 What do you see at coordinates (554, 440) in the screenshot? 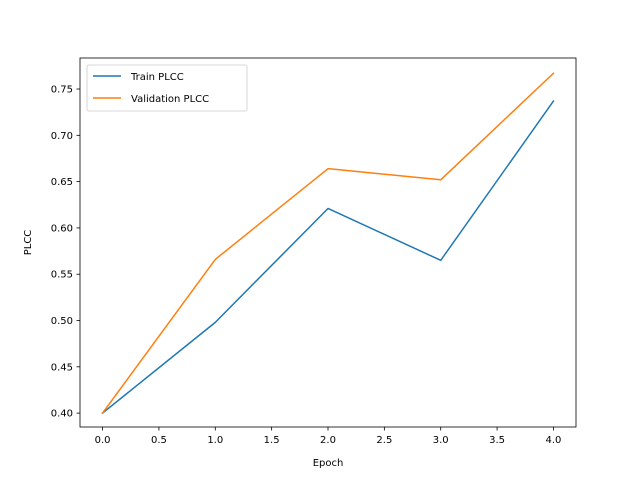
I see `x-tick-label: 4.0` at bounding box center [554, 440].